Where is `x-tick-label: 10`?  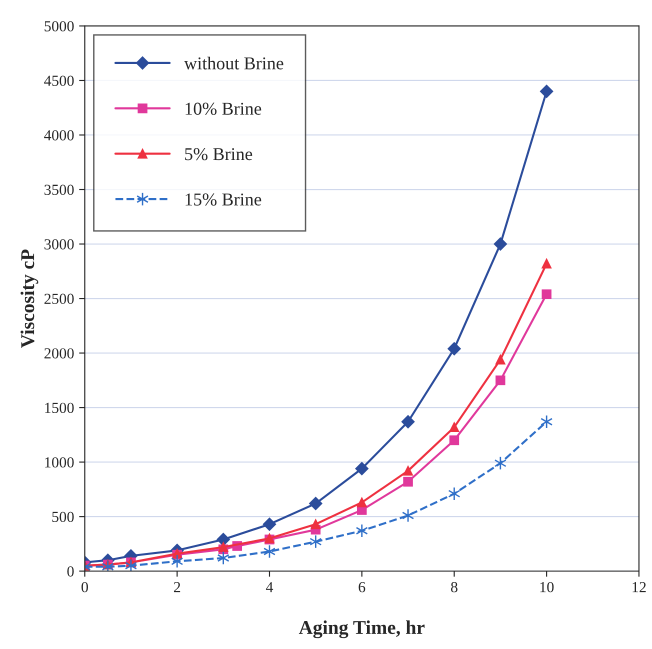
x-tick-label: 10 is located at coordinates (547, 587).